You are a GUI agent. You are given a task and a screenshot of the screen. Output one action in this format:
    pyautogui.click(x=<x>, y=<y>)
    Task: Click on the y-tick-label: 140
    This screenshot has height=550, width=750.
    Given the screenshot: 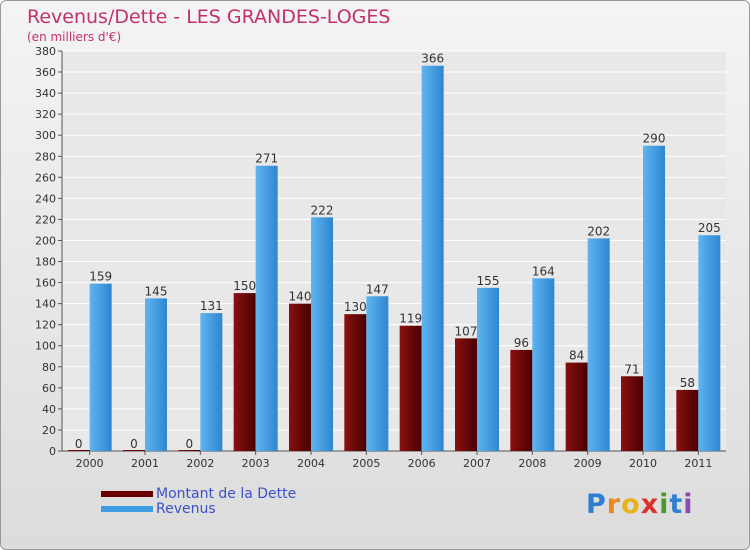 What is the action you would take?
    pyautogui.click(x=45, y=304)
    